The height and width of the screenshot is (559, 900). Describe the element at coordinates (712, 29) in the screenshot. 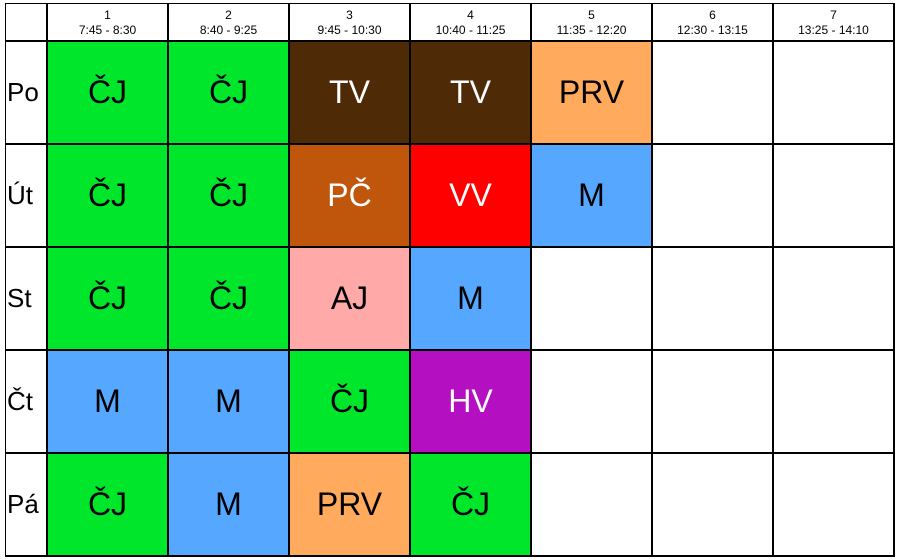

I see `period-time: 12:30 - 13:15` at that location.